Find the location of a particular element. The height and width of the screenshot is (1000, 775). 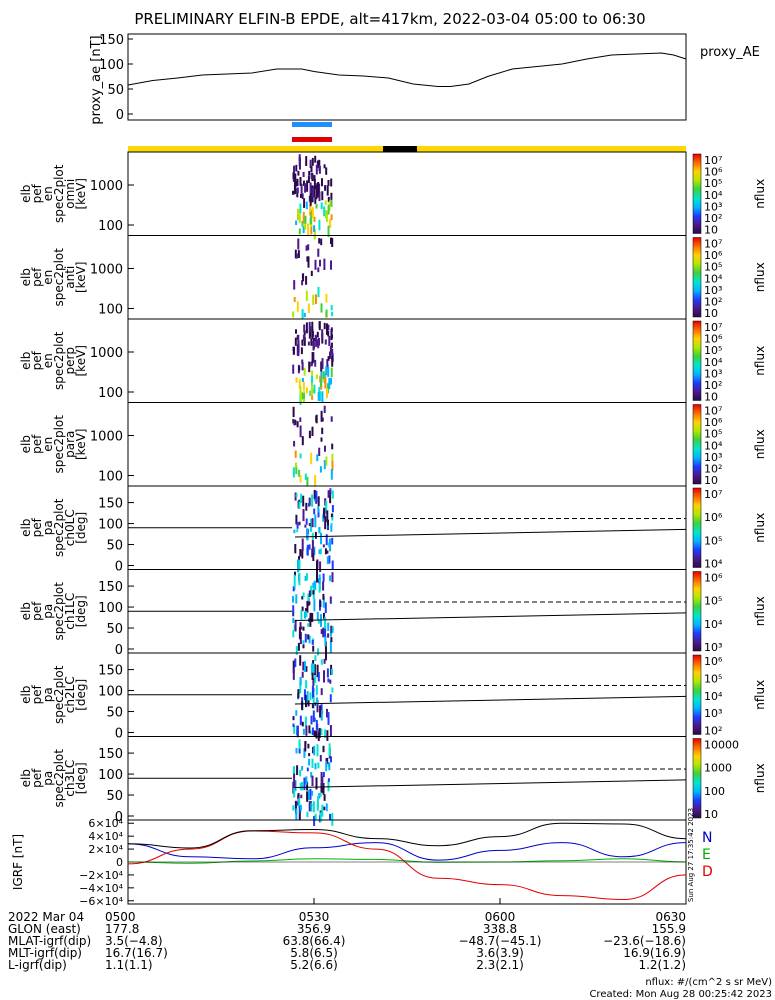

footer-cell: 0530 is located at coordinates (314, 917).